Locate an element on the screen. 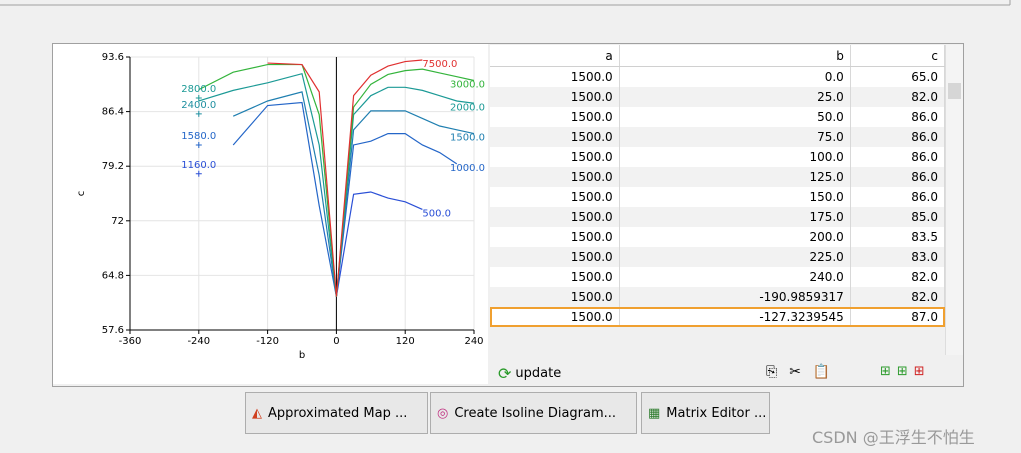 Image resolution: width=1021 pixels, height=453 pixels. x-tick-label: 240 is located at coordinates (473, 341).